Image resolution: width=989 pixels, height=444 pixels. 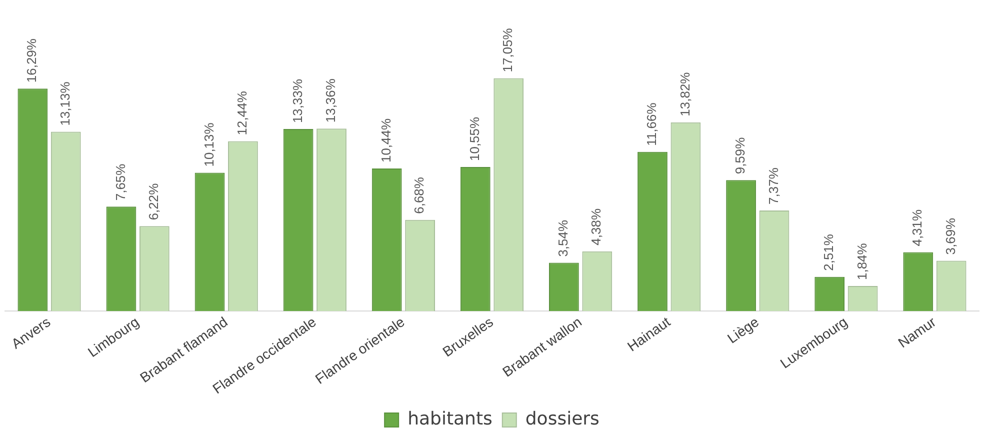 I want to click on data-label: 4,38%, so click(x=596, y=227).